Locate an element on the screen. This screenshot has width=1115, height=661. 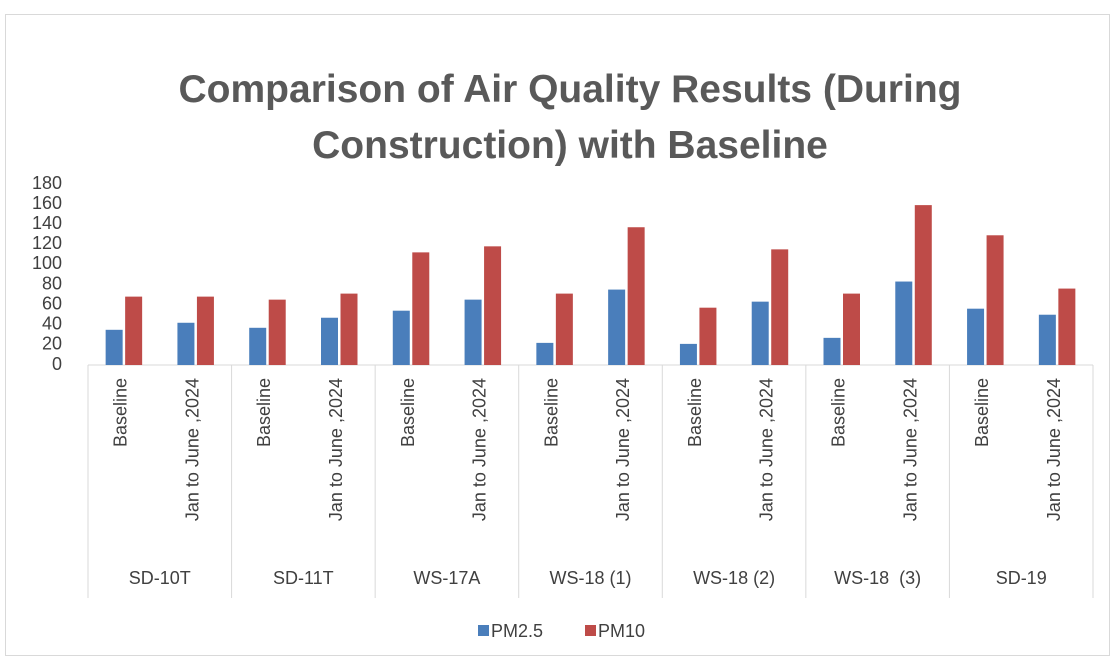
group-label: WS-18 (3) is located at coordinates (877, 578).